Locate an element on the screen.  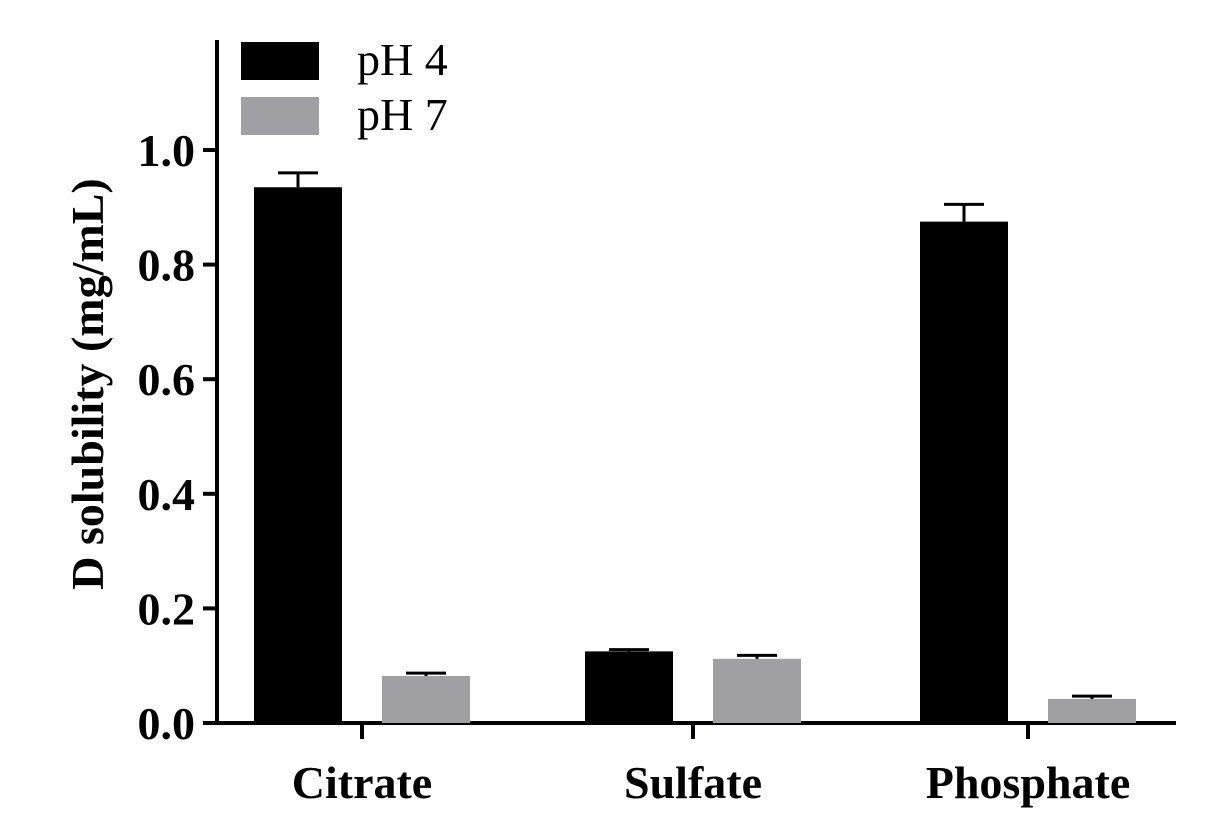
y-tick-label: 0.0 is located at coordinates (167, 723).